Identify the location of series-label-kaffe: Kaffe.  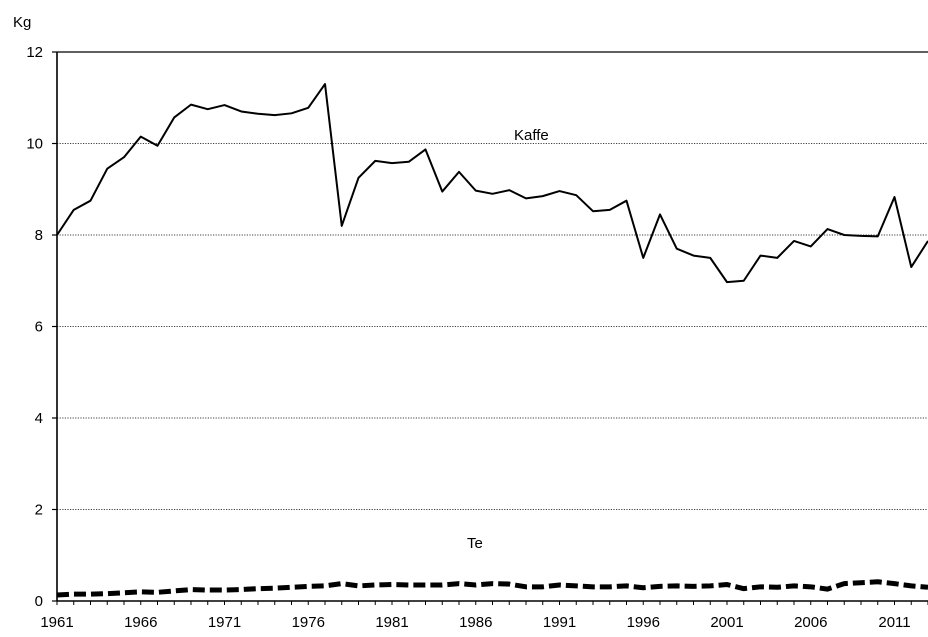
(531, 135).